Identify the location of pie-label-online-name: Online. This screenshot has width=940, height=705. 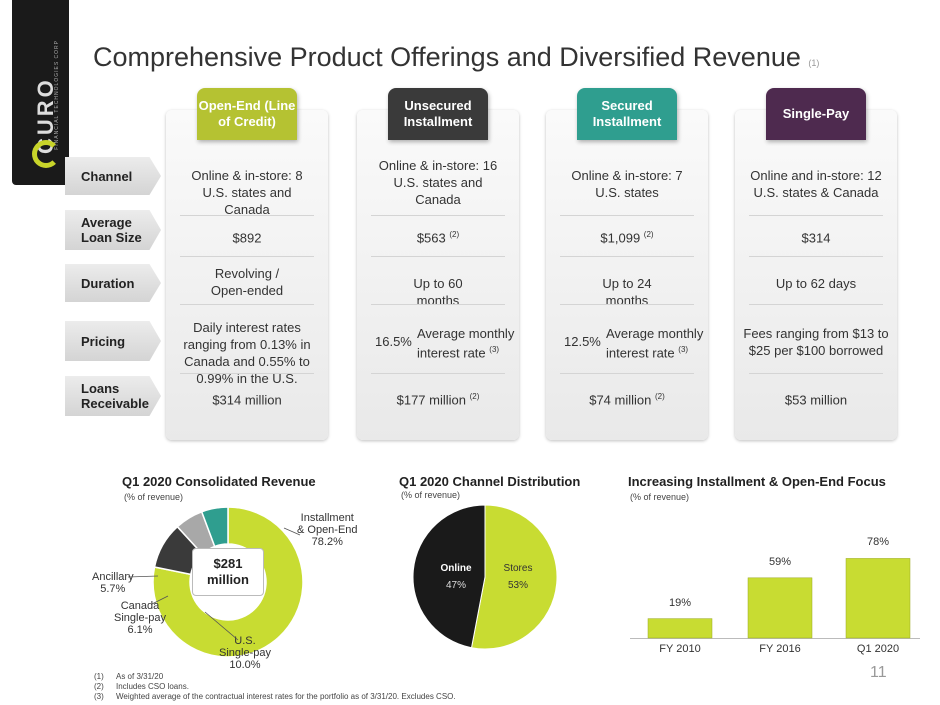
(456, 568).